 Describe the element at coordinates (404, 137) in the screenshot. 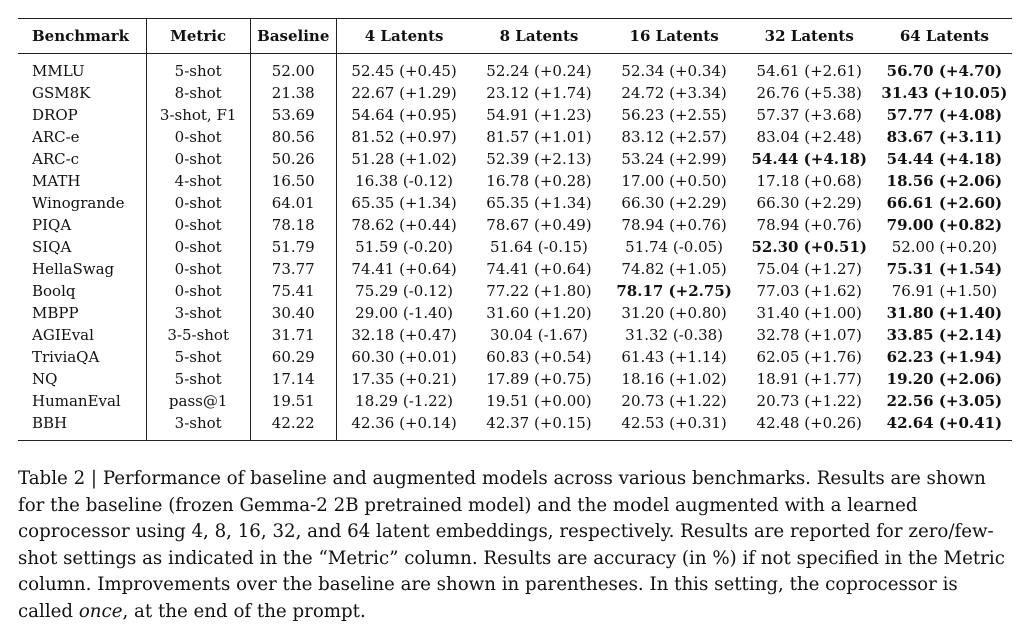

I see `cell-latent-result: 81.52 (+0.97)` at that location.